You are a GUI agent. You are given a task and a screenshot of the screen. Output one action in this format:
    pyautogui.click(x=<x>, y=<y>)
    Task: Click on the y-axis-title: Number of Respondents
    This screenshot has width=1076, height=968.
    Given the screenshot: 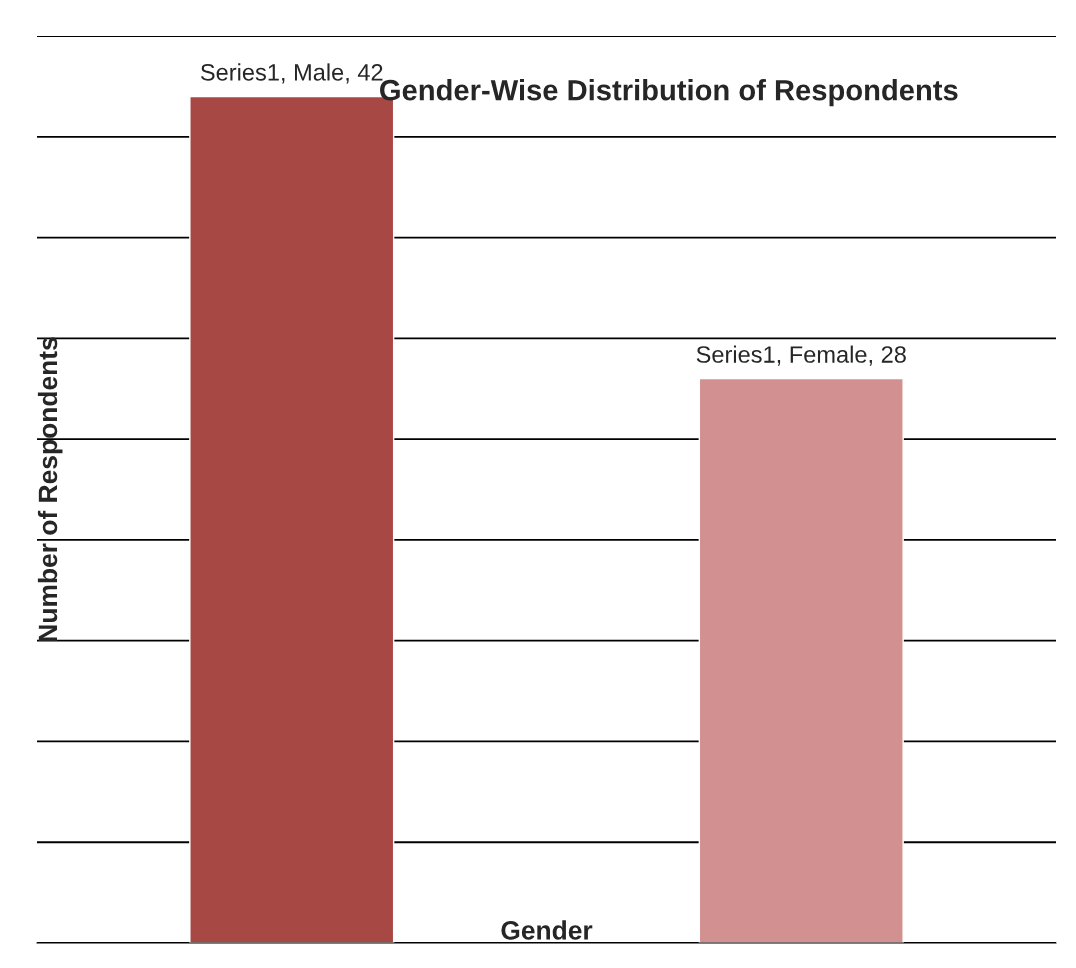 What is the action you would take?
    pyautogui.click(x=50, y=489)
    